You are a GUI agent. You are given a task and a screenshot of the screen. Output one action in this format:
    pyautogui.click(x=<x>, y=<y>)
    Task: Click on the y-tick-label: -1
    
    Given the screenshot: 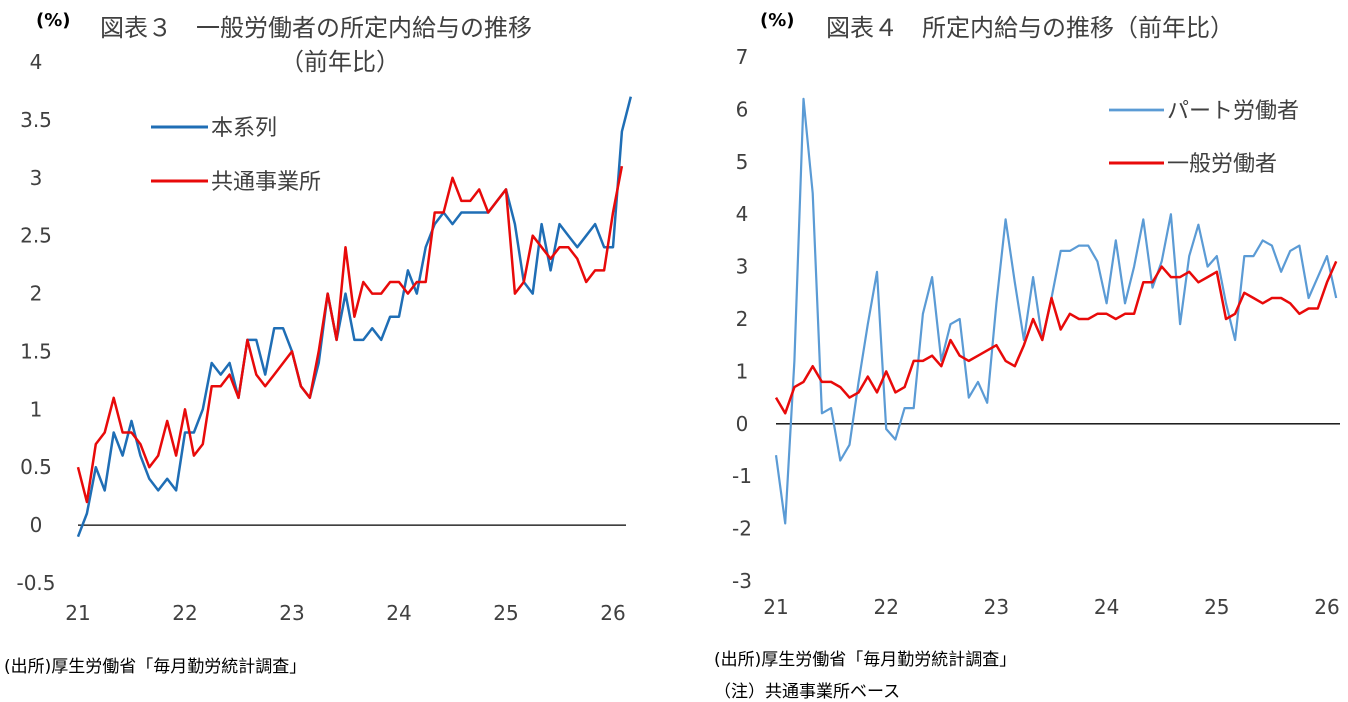 What is the action you would take?
    pyautogui.click(x=742, y=476)
    